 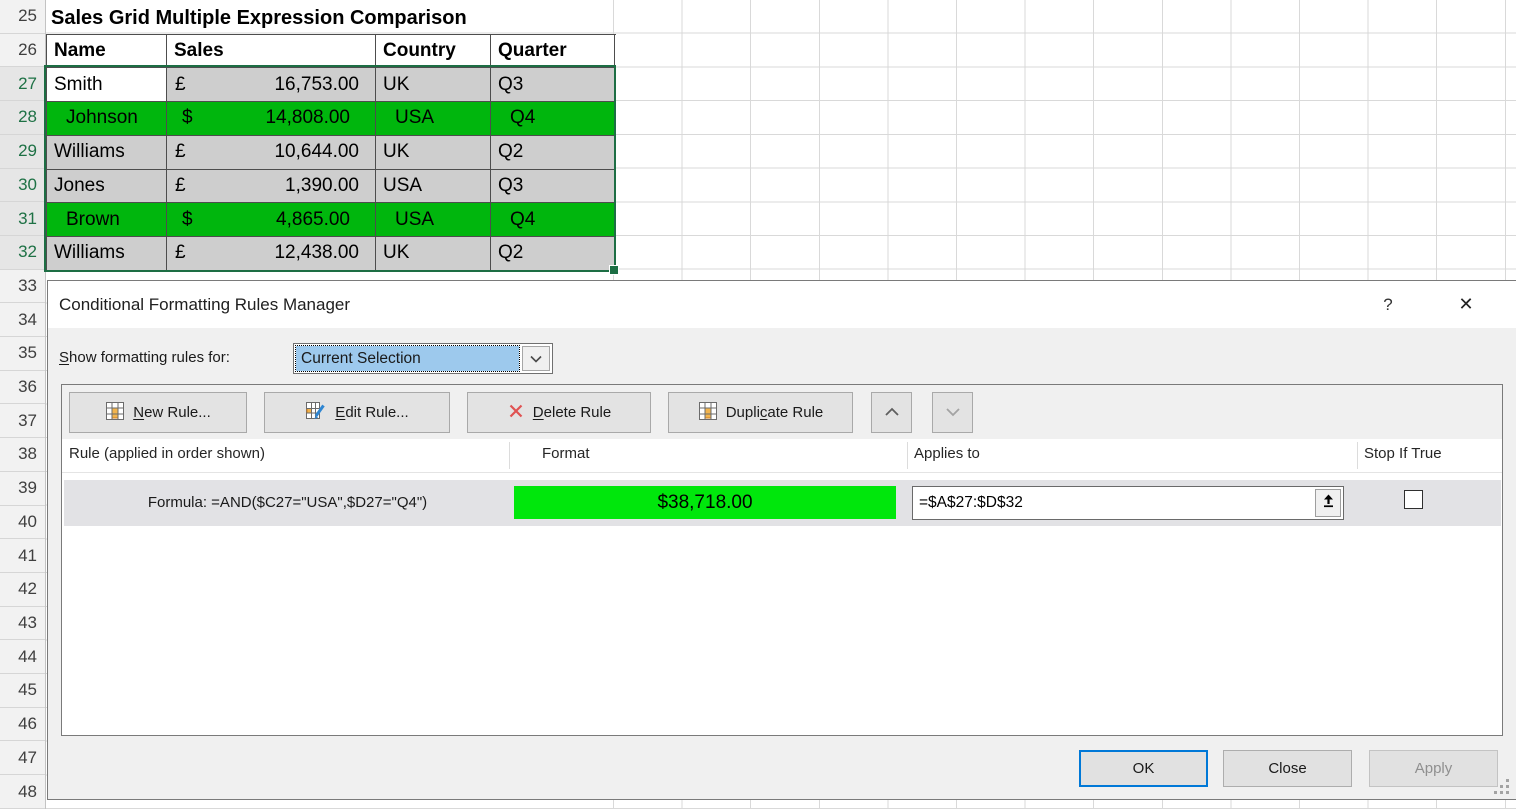 What do you see at coordinates (22, 556) in the screenshot?
I see `row-header: 41` at bounding box center [22, 556].